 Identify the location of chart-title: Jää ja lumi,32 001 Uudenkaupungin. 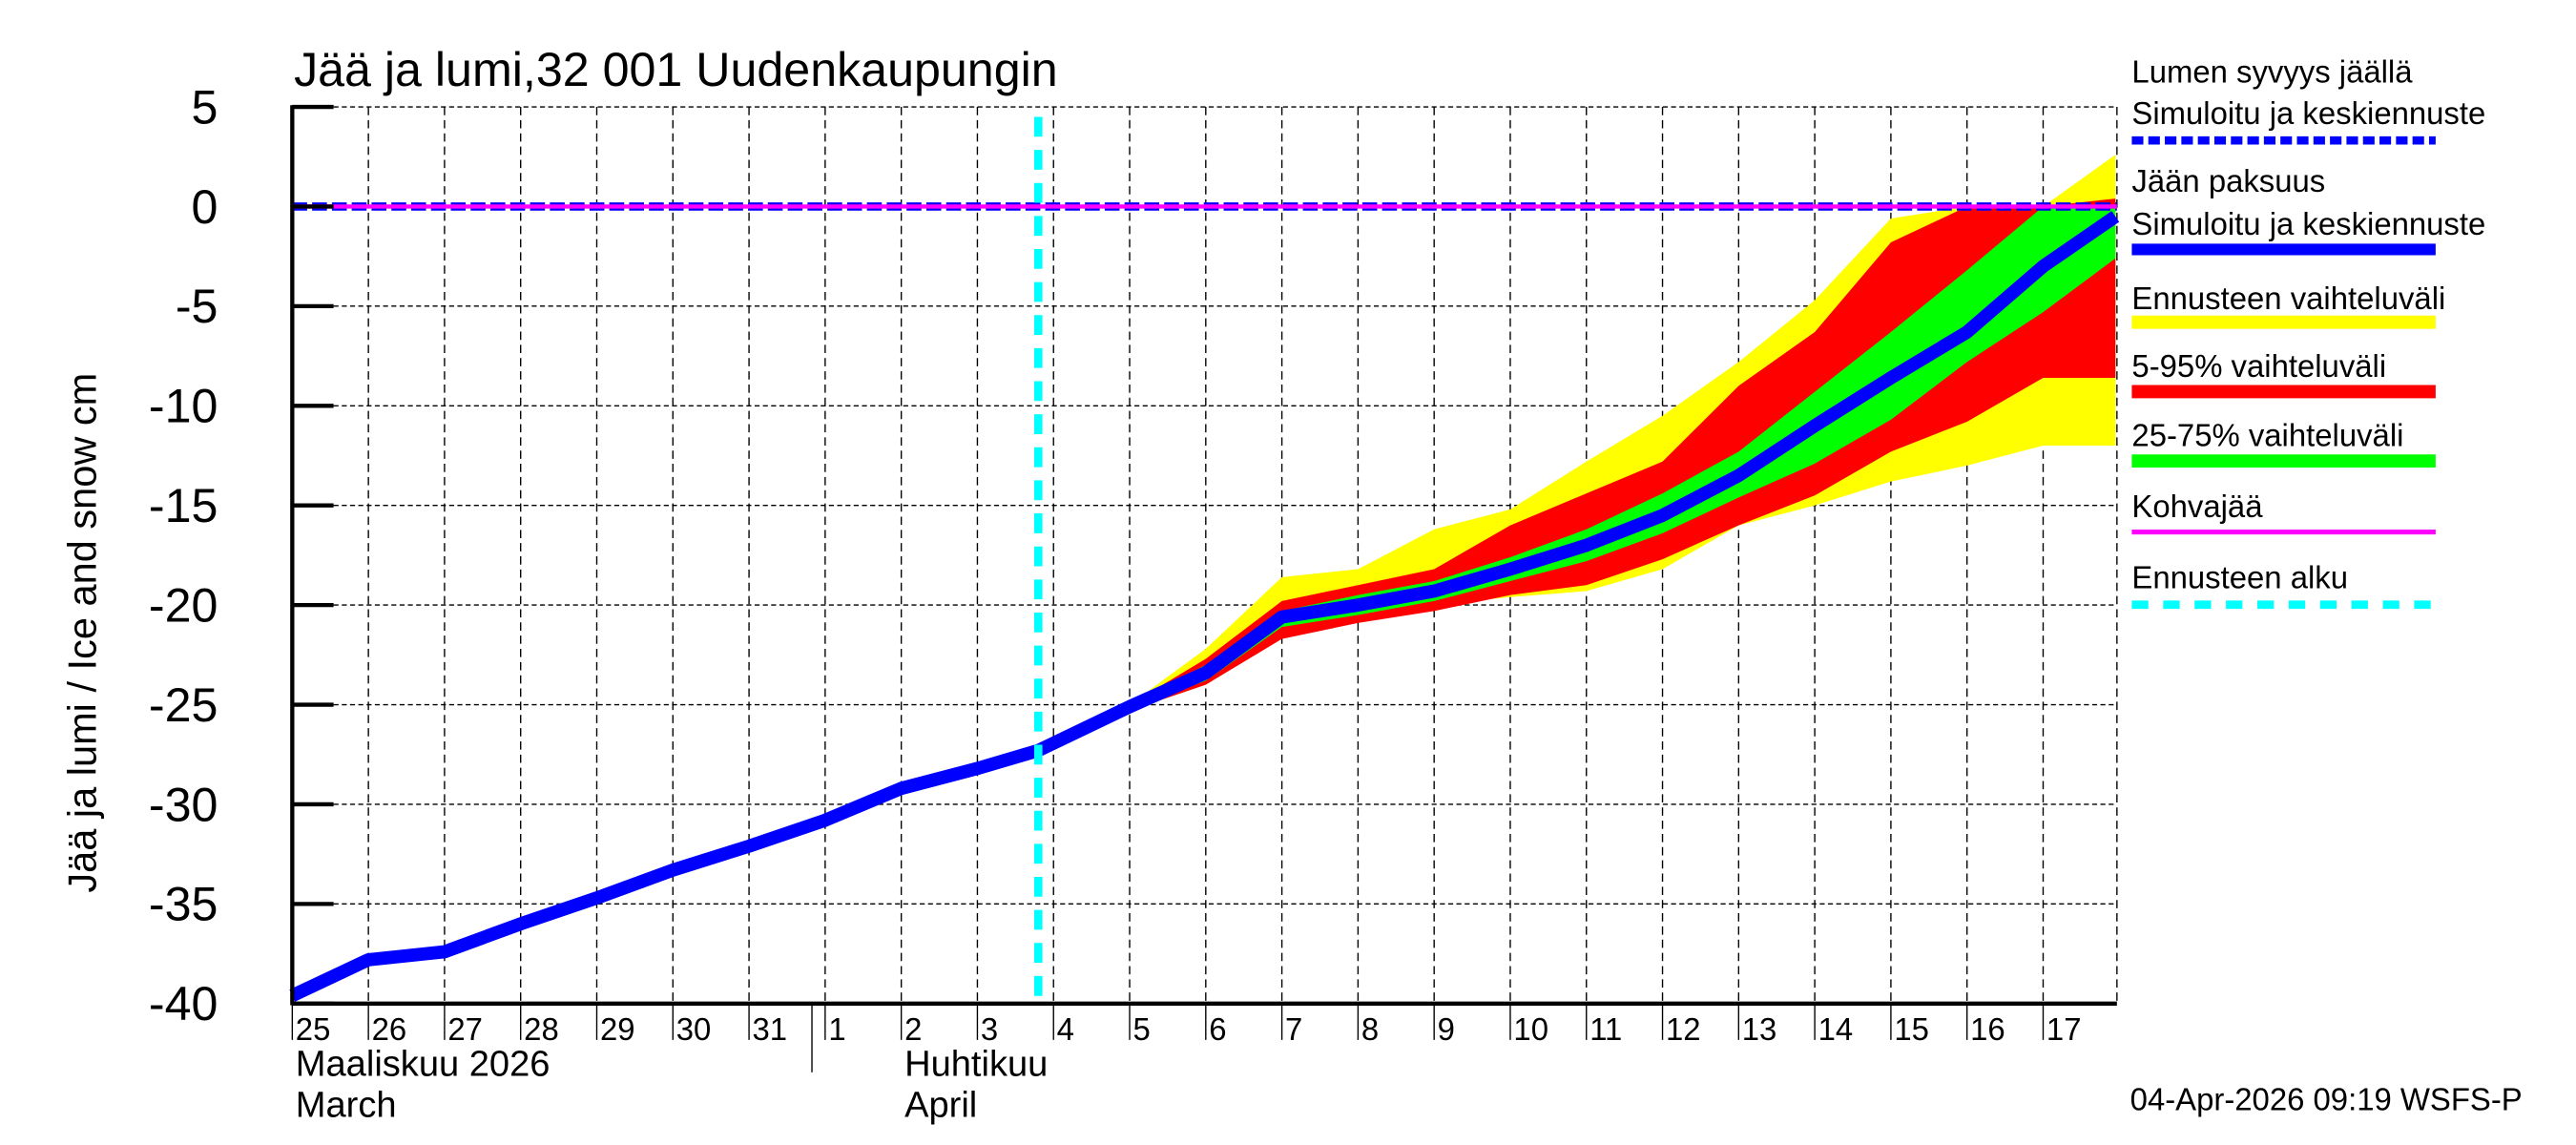
(676, 69).